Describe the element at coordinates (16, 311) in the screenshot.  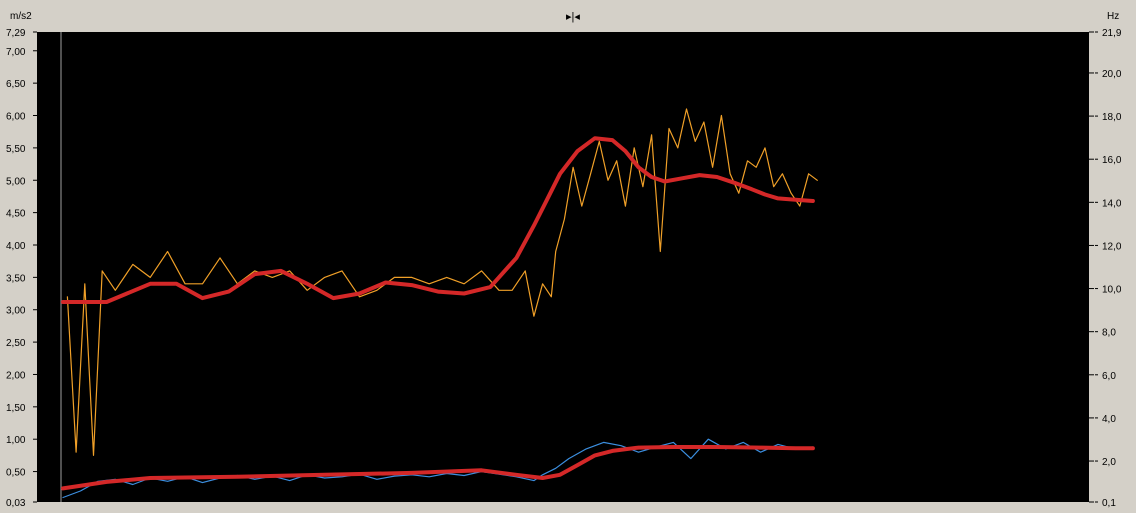
I see `left-tick-label: 3,00` at that location.